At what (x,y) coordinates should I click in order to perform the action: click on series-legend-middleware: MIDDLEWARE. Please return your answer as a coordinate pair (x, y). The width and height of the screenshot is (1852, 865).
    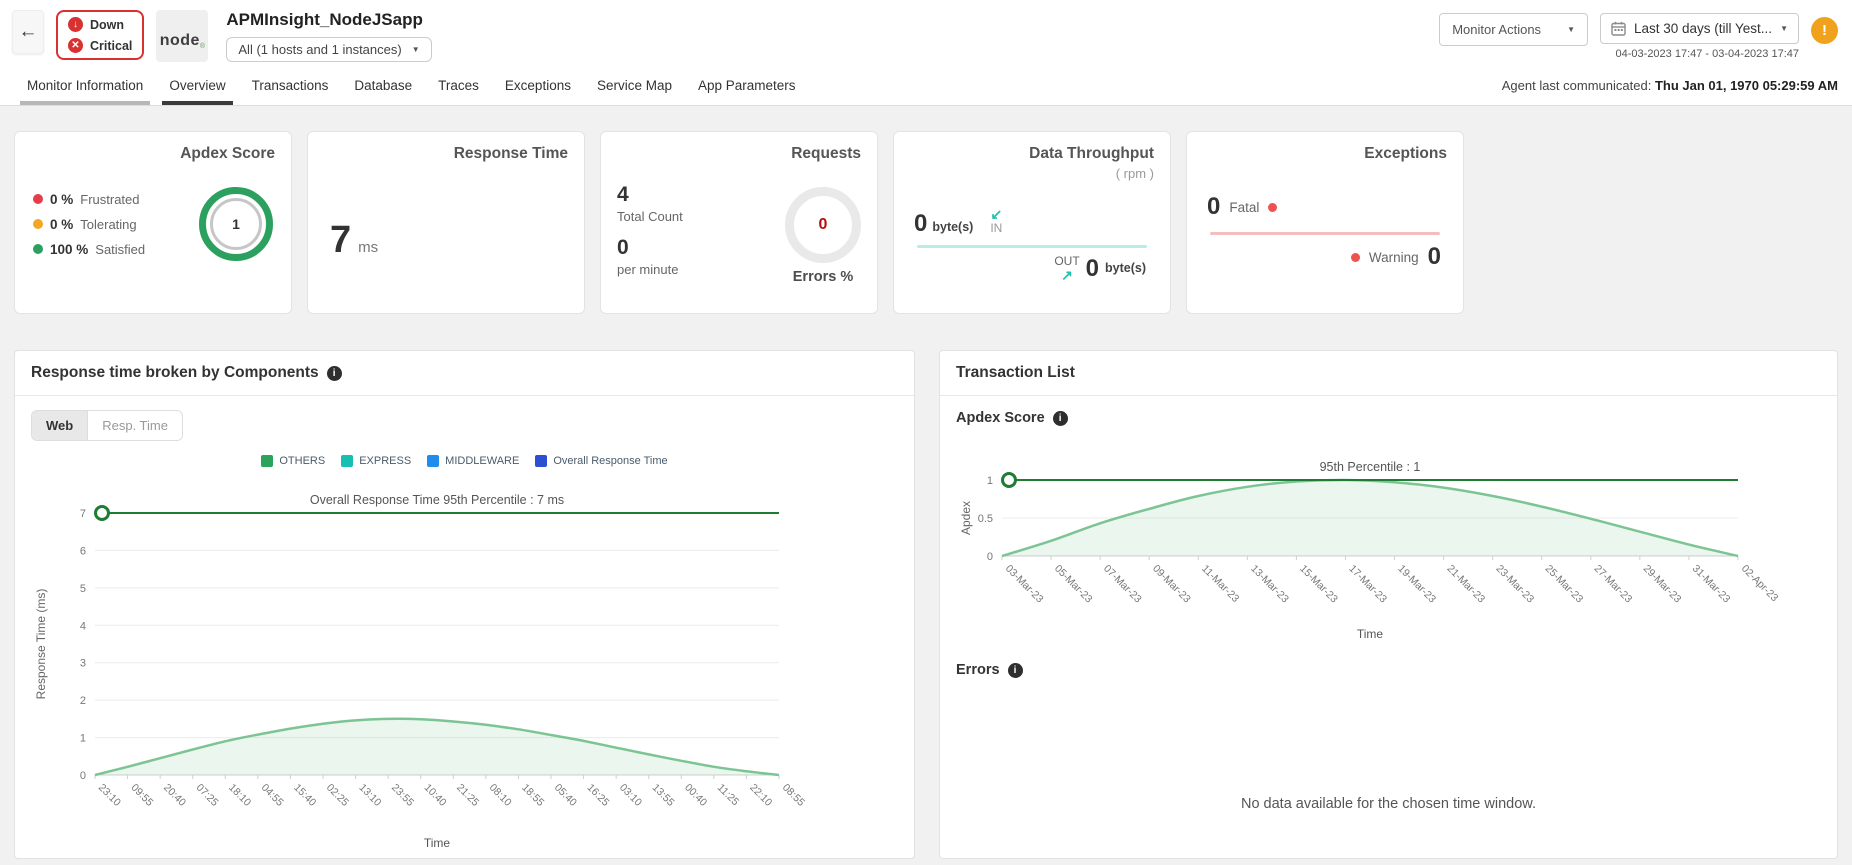
    Looking at the image, I should click on (473, 461).